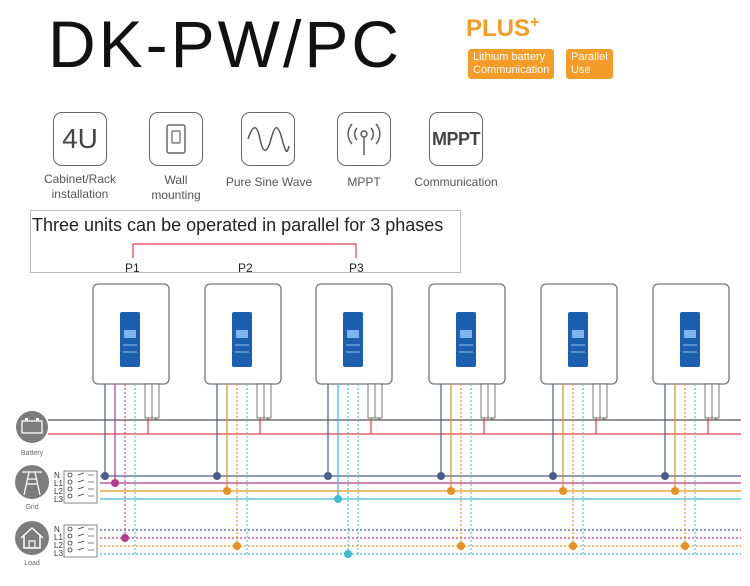 The height and width of the screenshot is (586, 750). I want to click on sine-wave-icon, so click(268, 139).